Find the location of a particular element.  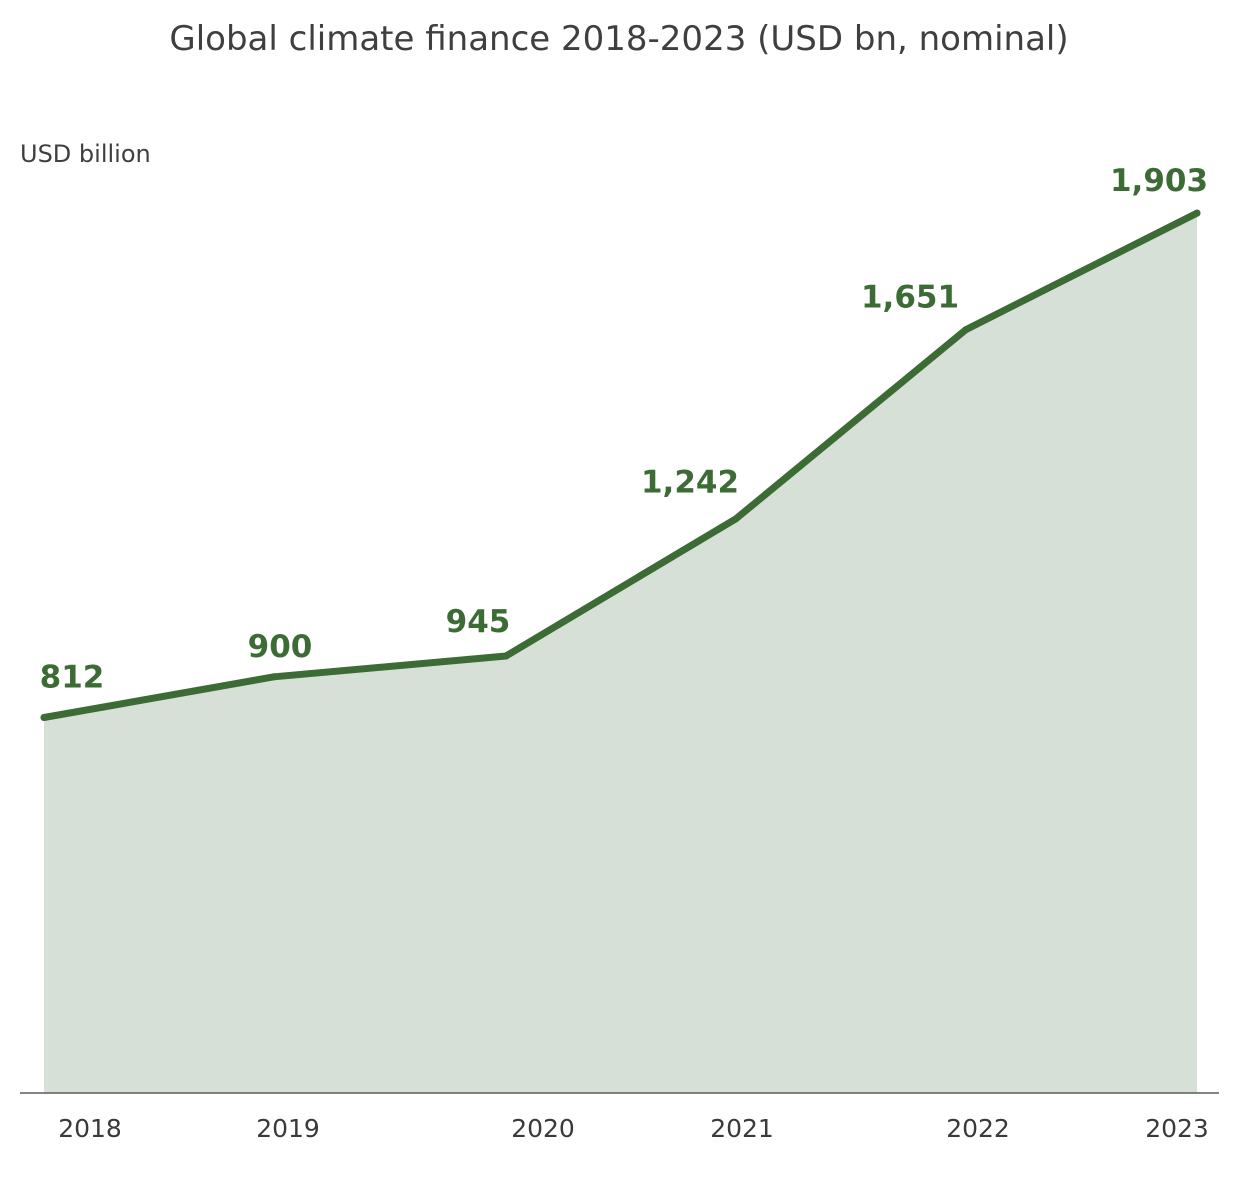

data-point-2022 is located at coordinates (966, 330).